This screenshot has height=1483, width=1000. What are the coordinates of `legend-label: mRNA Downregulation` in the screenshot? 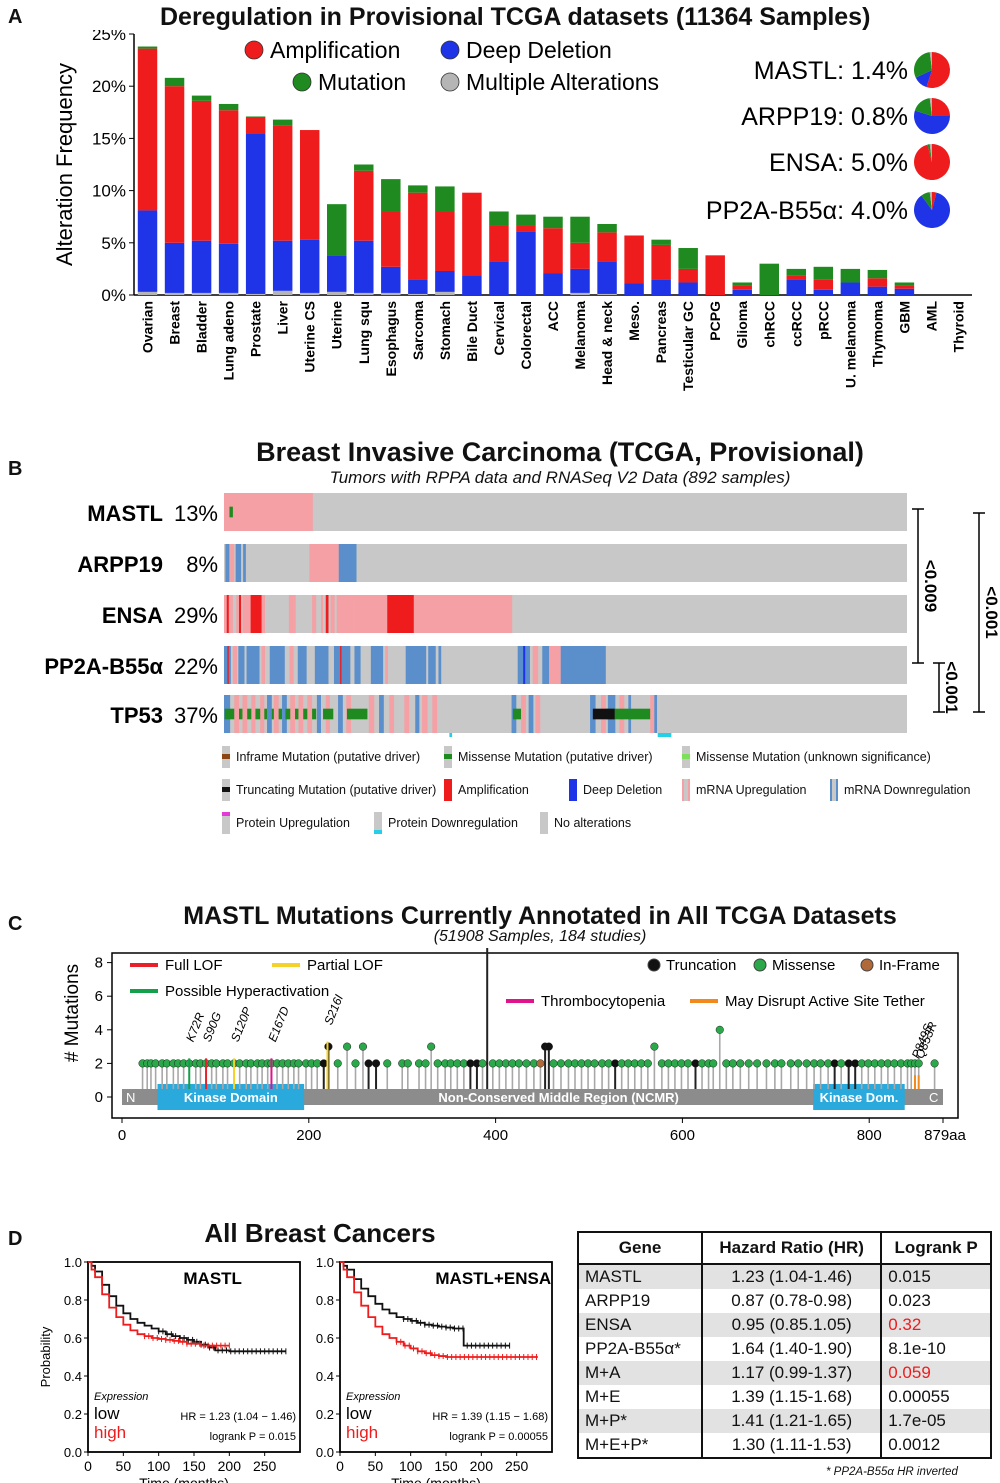 It's located at (907, 790).